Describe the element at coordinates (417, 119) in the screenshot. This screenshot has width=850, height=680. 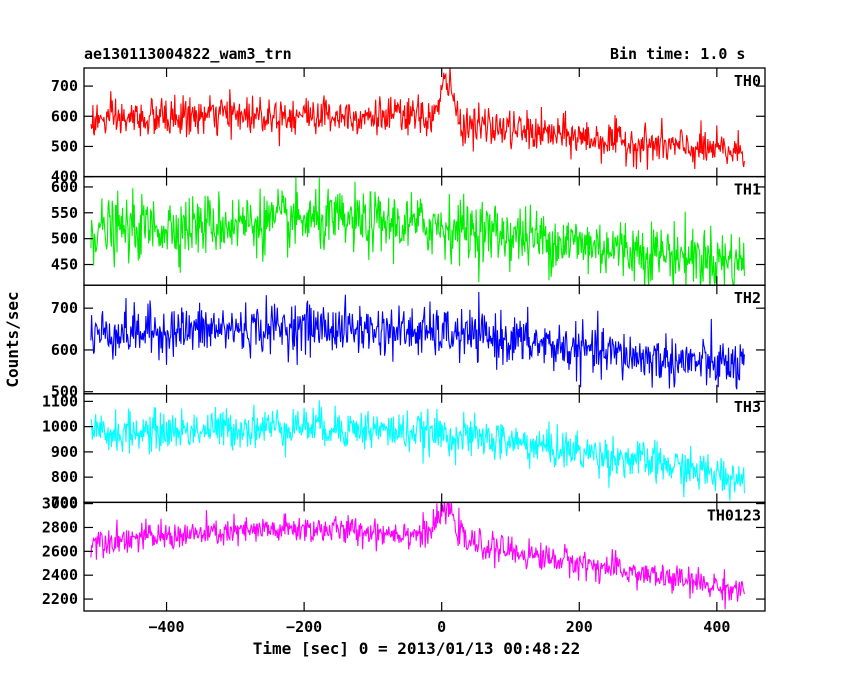
I see `series-line-th0` at that location.